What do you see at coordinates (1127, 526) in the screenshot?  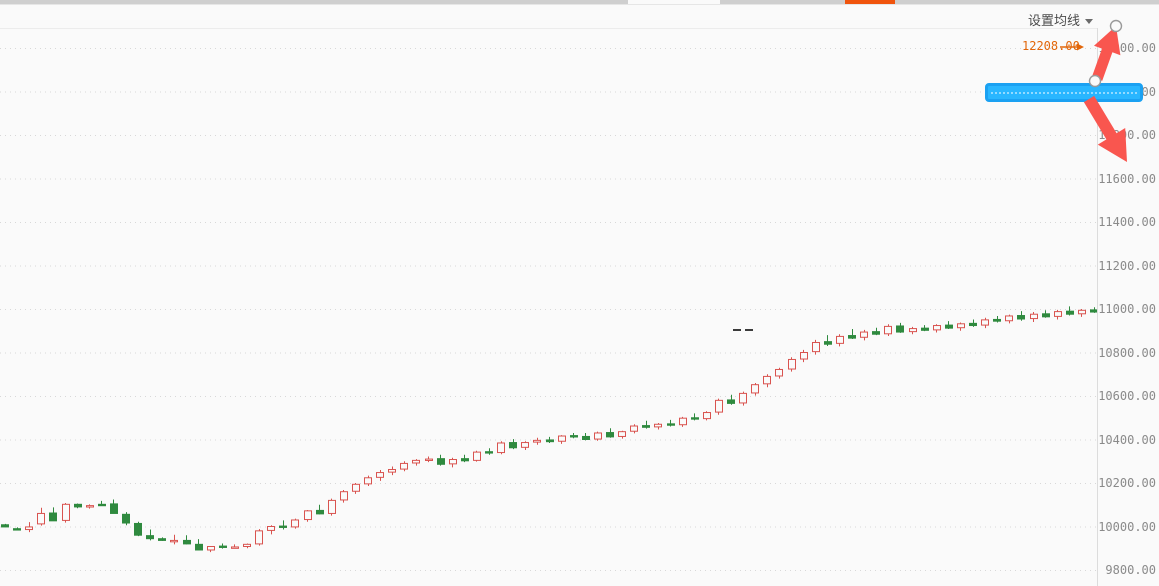 I see `axis-tick-label: 10000.00` at bounding box center [1127, 526].